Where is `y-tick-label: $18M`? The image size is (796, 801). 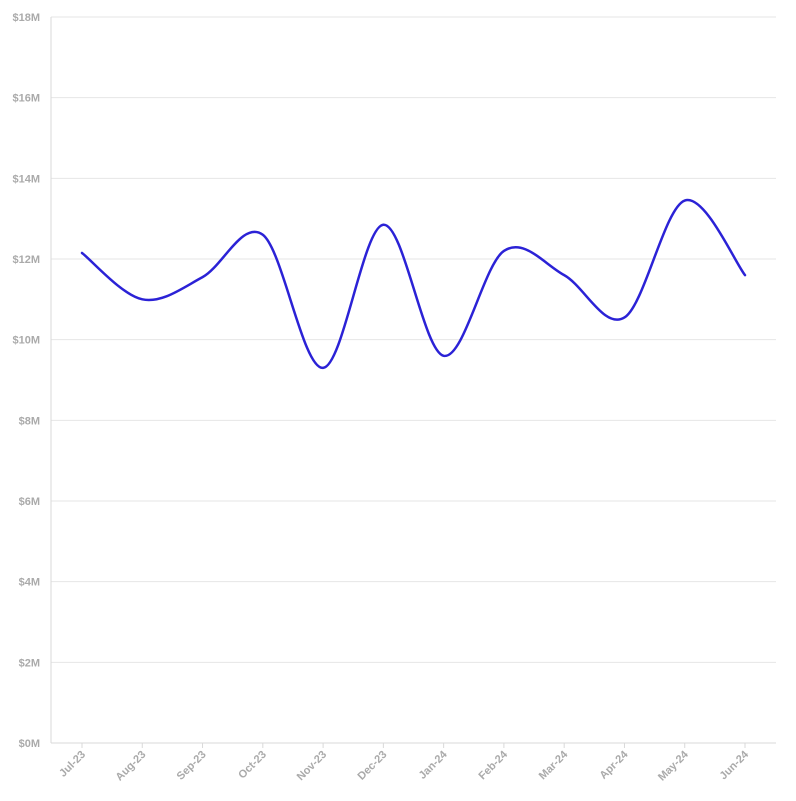 y-tick-label: $18M is located at coordinates (26, 18).